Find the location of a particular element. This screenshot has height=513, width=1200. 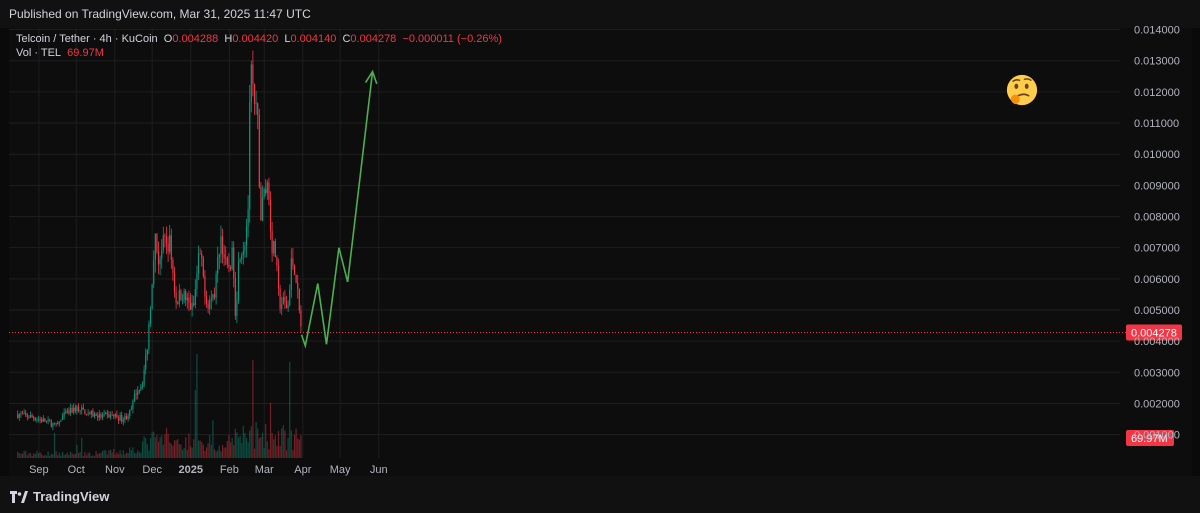

x-tick-label: Mar is located at coordinates (264, 470).